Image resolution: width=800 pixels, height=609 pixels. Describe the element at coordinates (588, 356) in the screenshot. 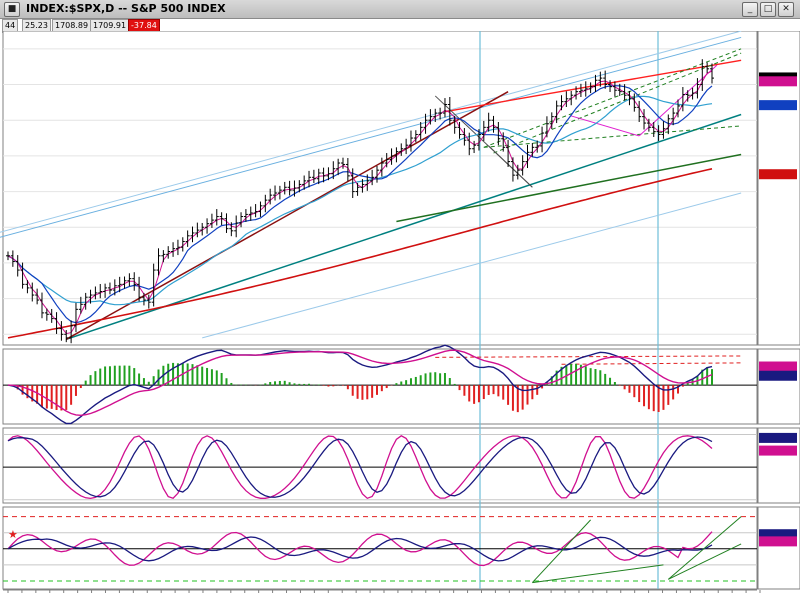

I see `macd-div-line` at that location.